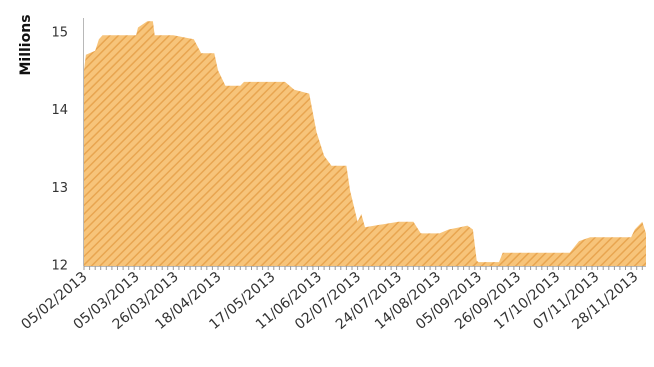  What do you see at coordinates (26, 44) in the screenshot?
I see `y-axis-label: Millions` at bounding box center [26, 44].